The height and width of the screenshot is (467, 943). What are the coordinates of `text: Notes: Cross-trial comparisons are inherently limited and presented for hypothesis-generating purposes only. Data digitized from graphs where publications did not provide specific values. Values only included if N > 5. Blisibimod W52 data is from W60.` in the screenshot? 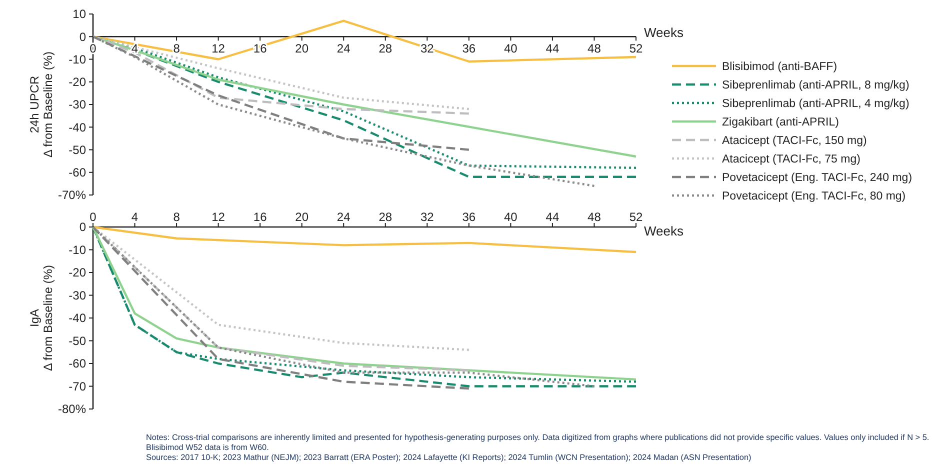 It's located at (538, 442).